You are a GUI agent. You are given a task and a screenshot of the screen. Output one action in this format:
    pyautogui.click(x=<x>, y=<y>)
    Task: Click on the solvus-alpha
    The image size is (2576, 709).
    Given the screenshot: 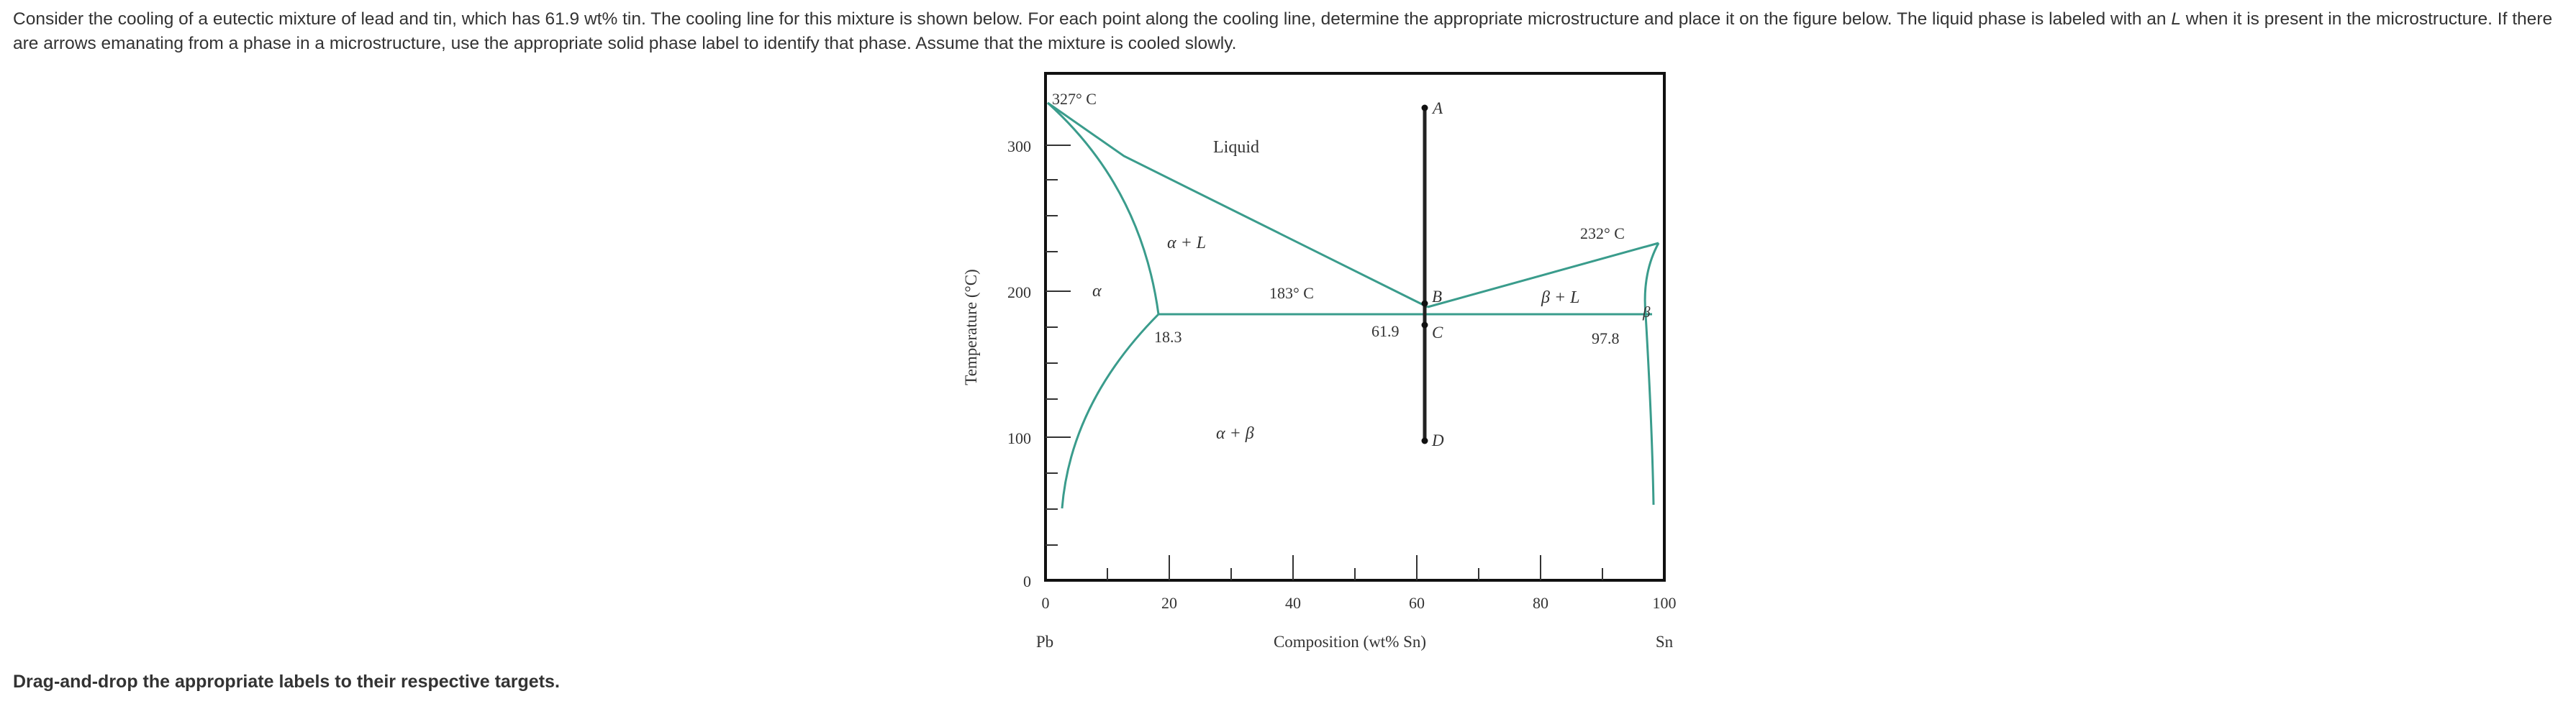 What is the action you would take?
    pyautogui.click(x=1110, y=411)
    